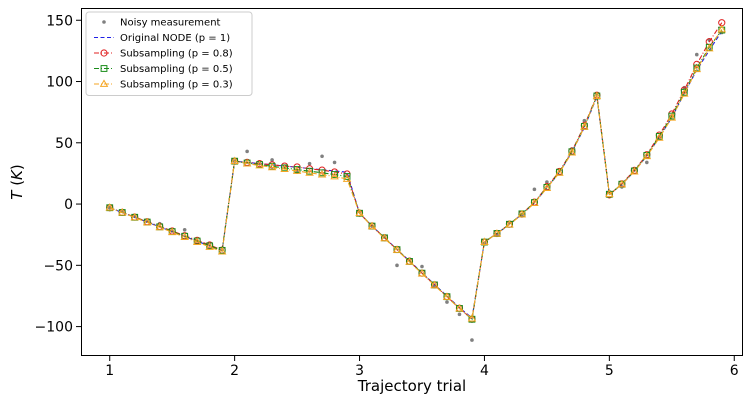 Image resolution: width=743 pixels, height=399 pixels. Describe the element at coordinates (109, 371) in the screenshot. I see `x-tick-label: 1` at that location.